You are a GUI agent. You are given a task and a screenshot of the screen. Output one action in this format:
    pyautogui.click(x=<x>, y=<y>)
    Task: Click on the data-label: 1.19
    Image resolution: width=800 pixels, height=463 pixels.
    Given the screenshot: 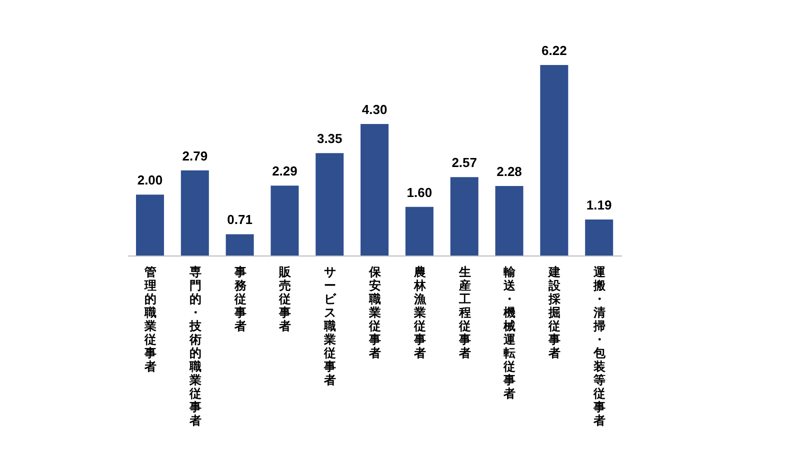 What is the action you would take?
    pyautogui.click(x=599, y=204)
    